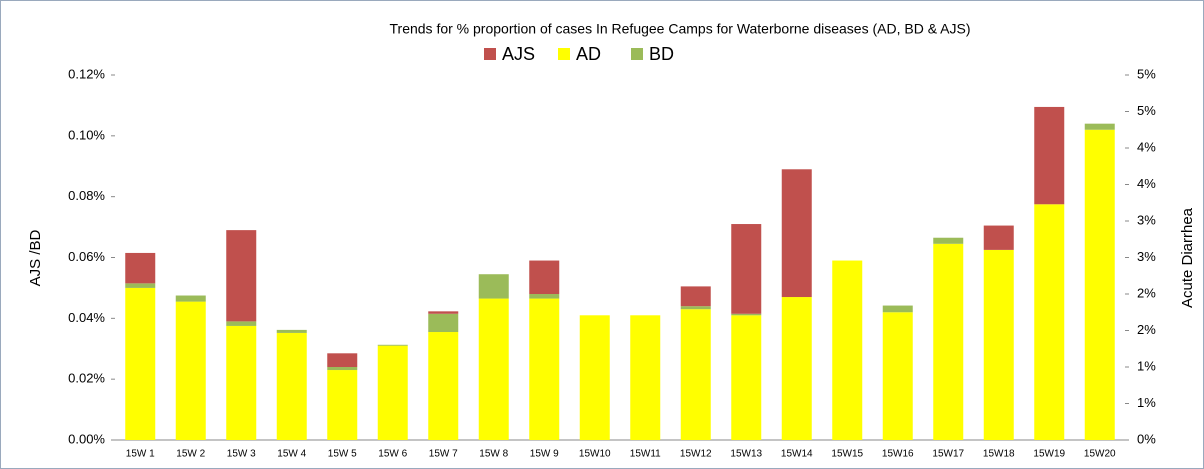 Image resolution: width=1204 pixels, height=469 pixels. Describe the element at coordinates (595, 454) in the screenshot. I see `x-tick-label: 15W10` at that location.